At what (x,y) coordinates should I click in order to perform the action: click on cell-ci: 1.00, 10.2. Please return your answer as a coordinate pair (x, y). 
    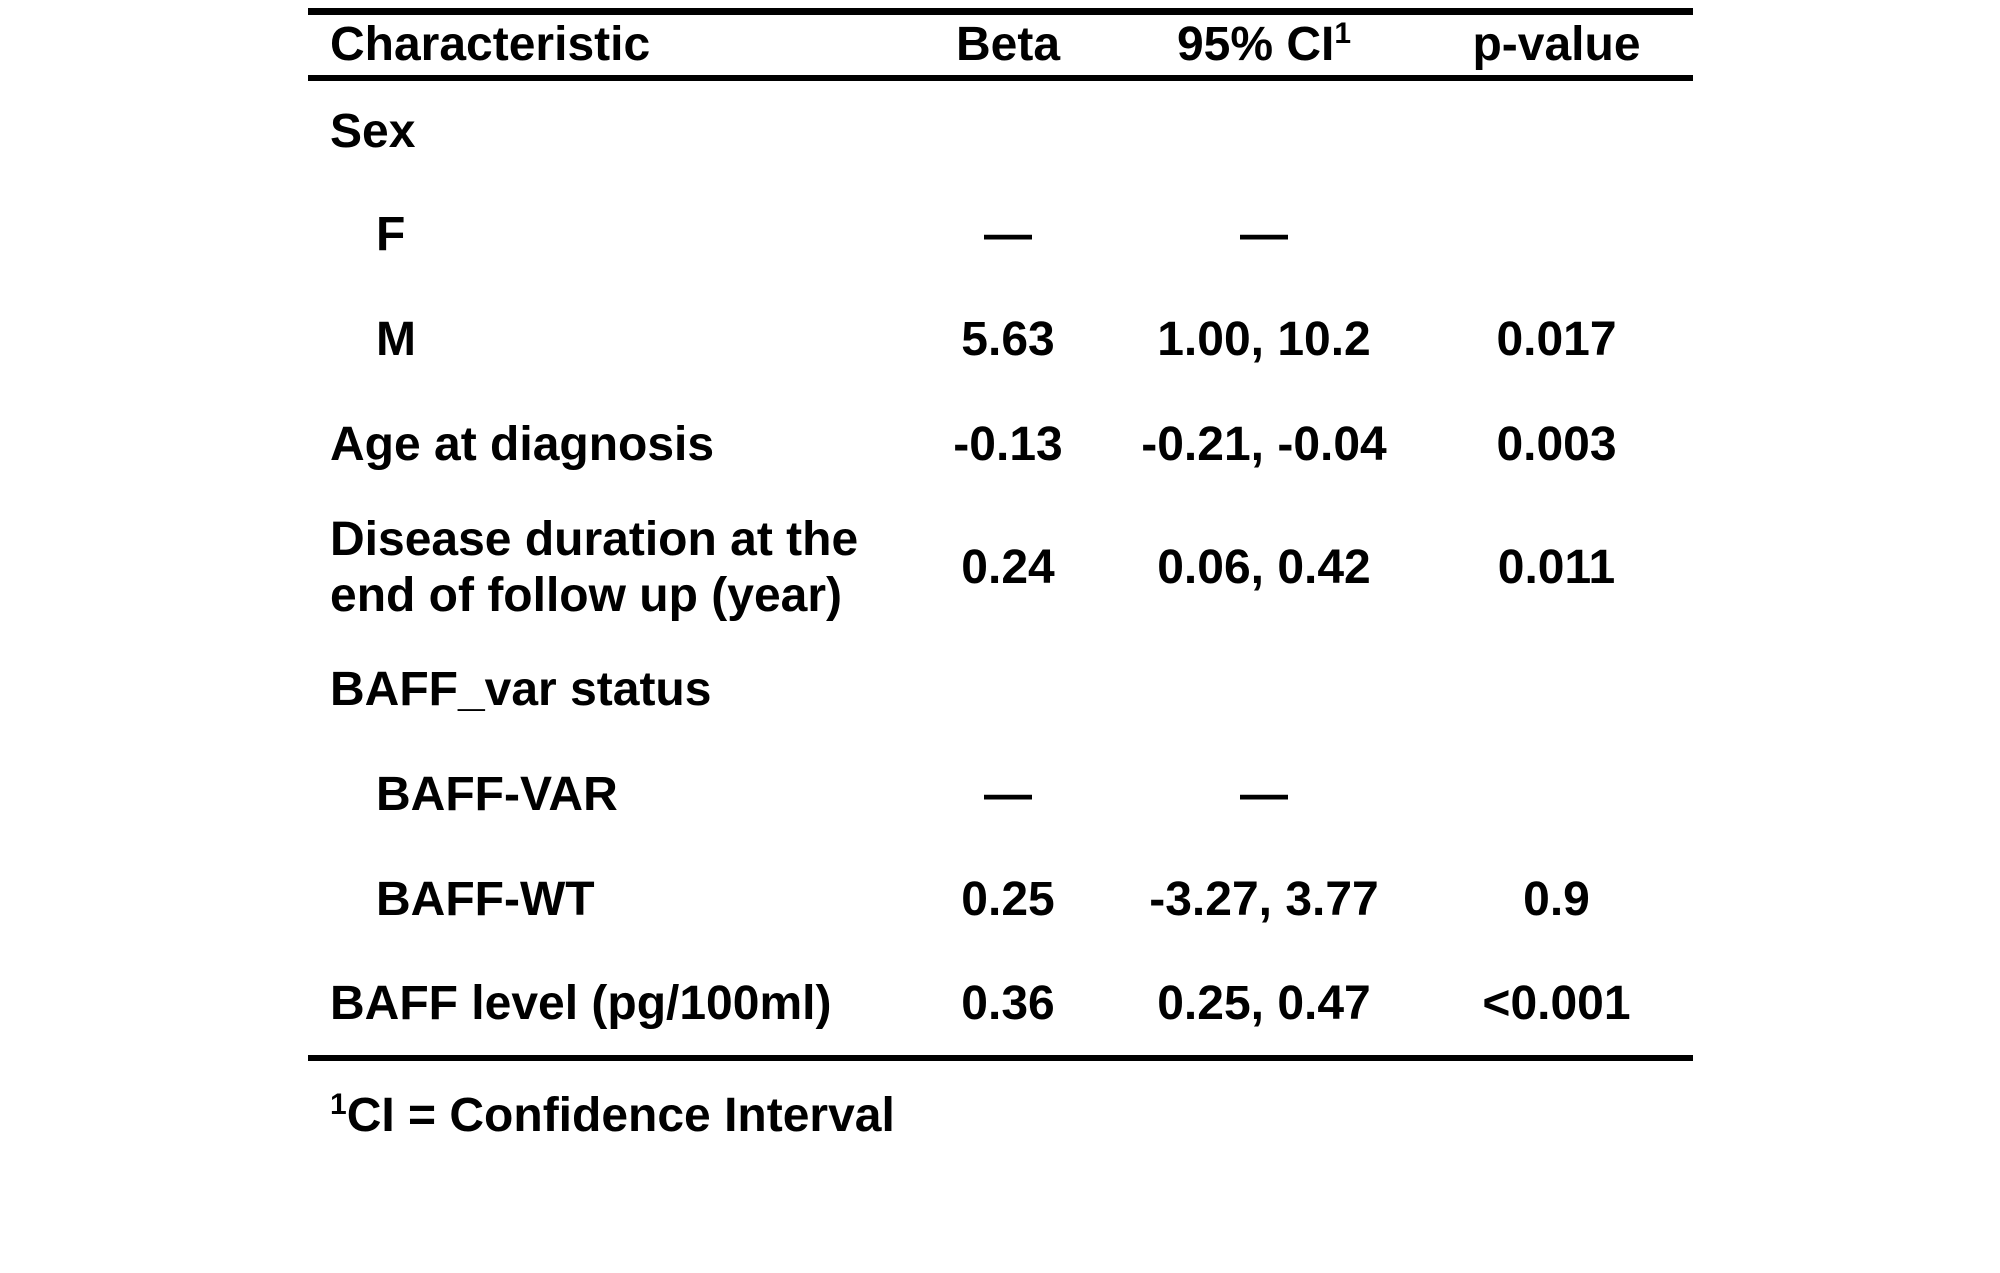
    Looking at the image, I should click on (1264, 340).